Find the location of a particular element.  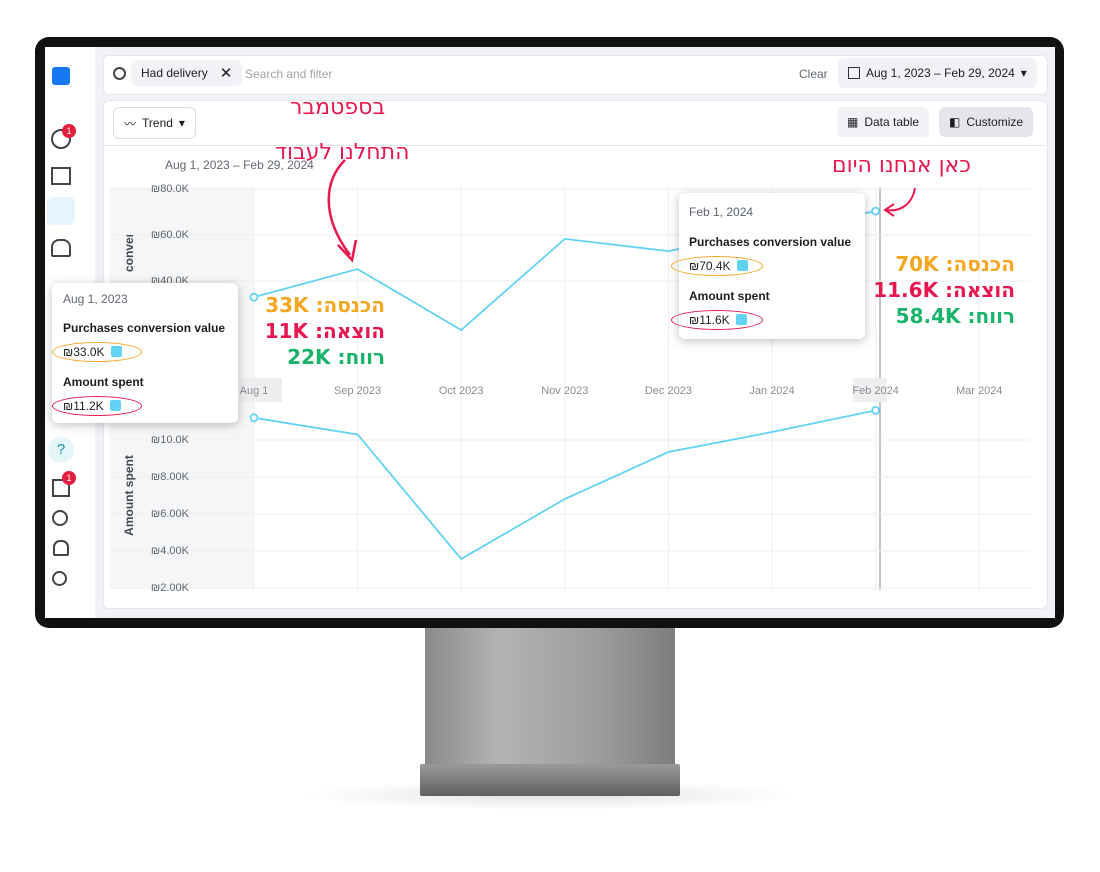

profit-note: רווח: 22K is located at coordinates (336, 357).